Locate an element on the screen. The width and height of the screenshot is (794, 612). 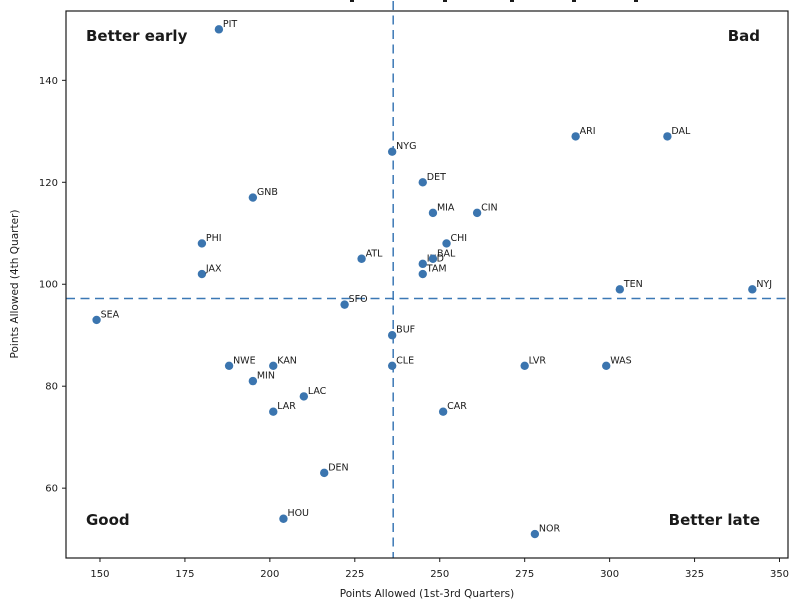
x-tick-label-350: 350 is located at coordinates (779, 574).